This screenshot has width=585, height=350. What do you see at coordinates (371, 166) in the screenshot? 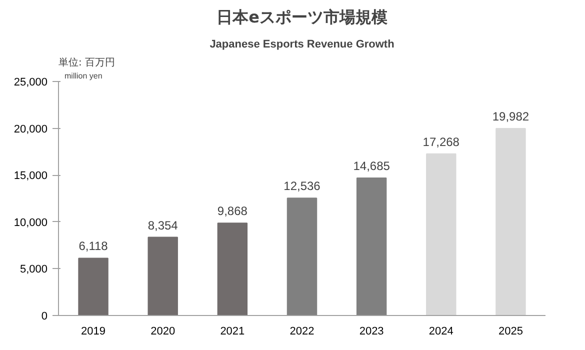
I see `data-label: 14,685` at bounding box center [371, 166].